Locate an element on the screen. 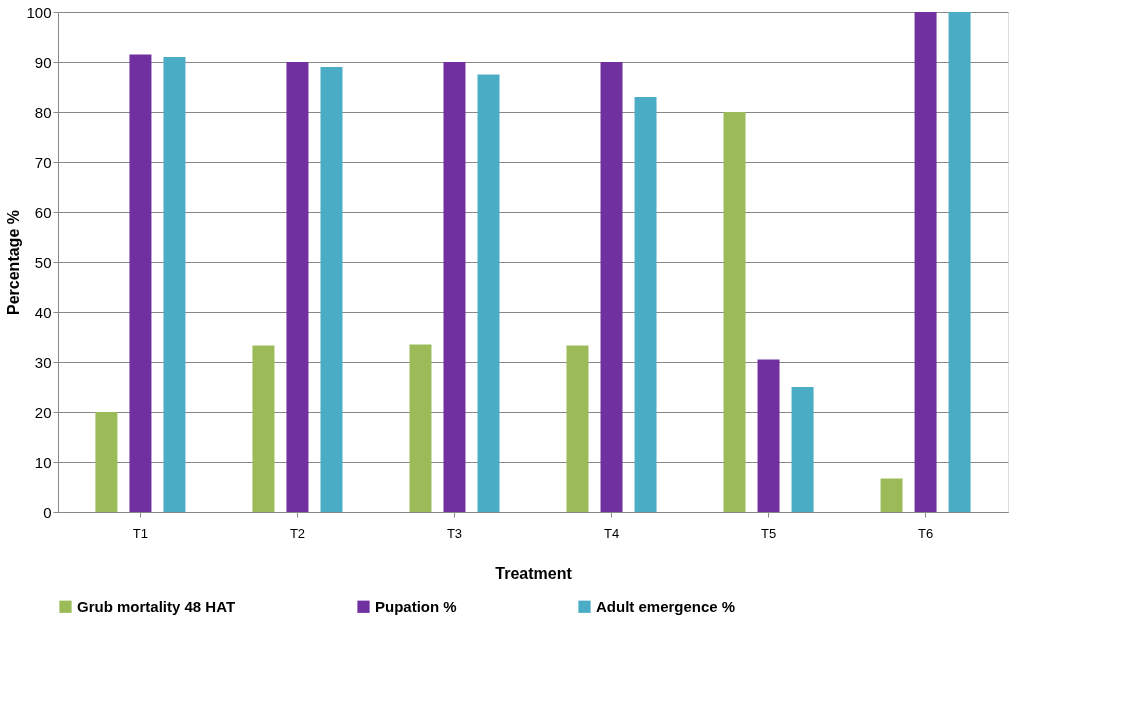  y-tick-label: 60 is located at coordinates (43, 212).